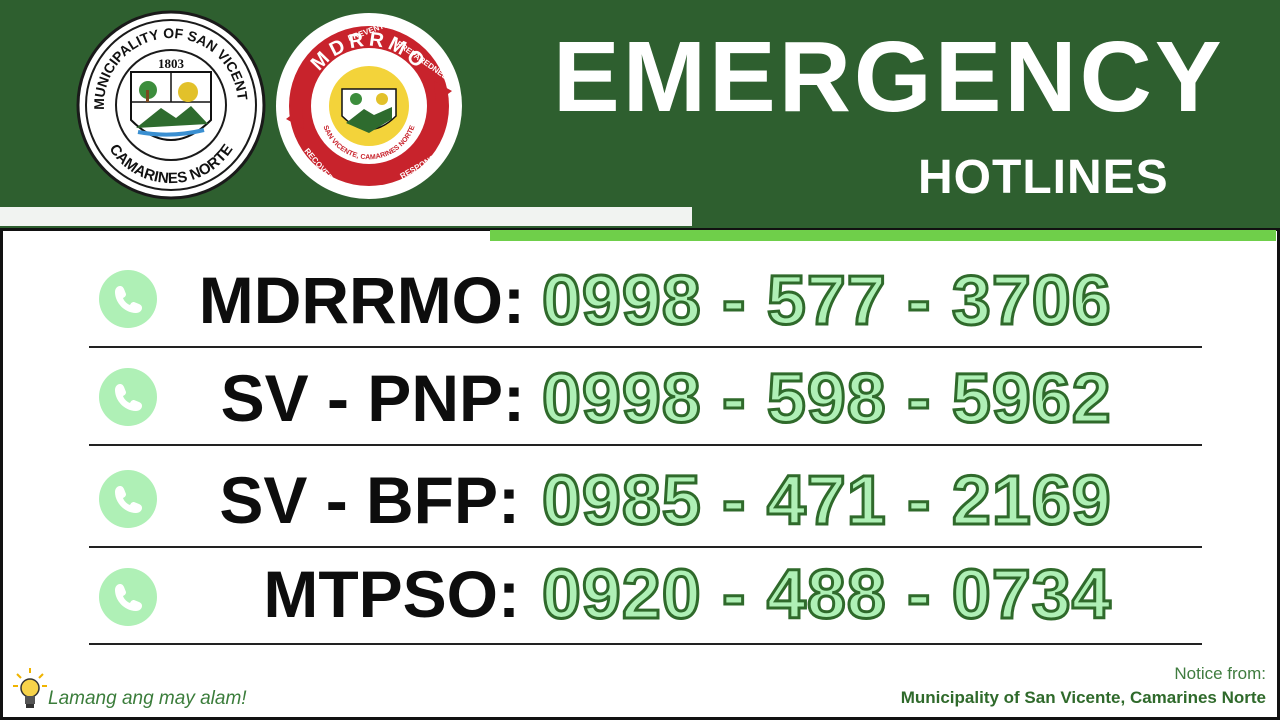 Image resolution: width=1280 pixels, height=720 pixels. What do you see at coordinates (827, 500) in the screenshot?
I see `hotline-number: 0985 - 471 - 2169` at bounding box center [827, 500].